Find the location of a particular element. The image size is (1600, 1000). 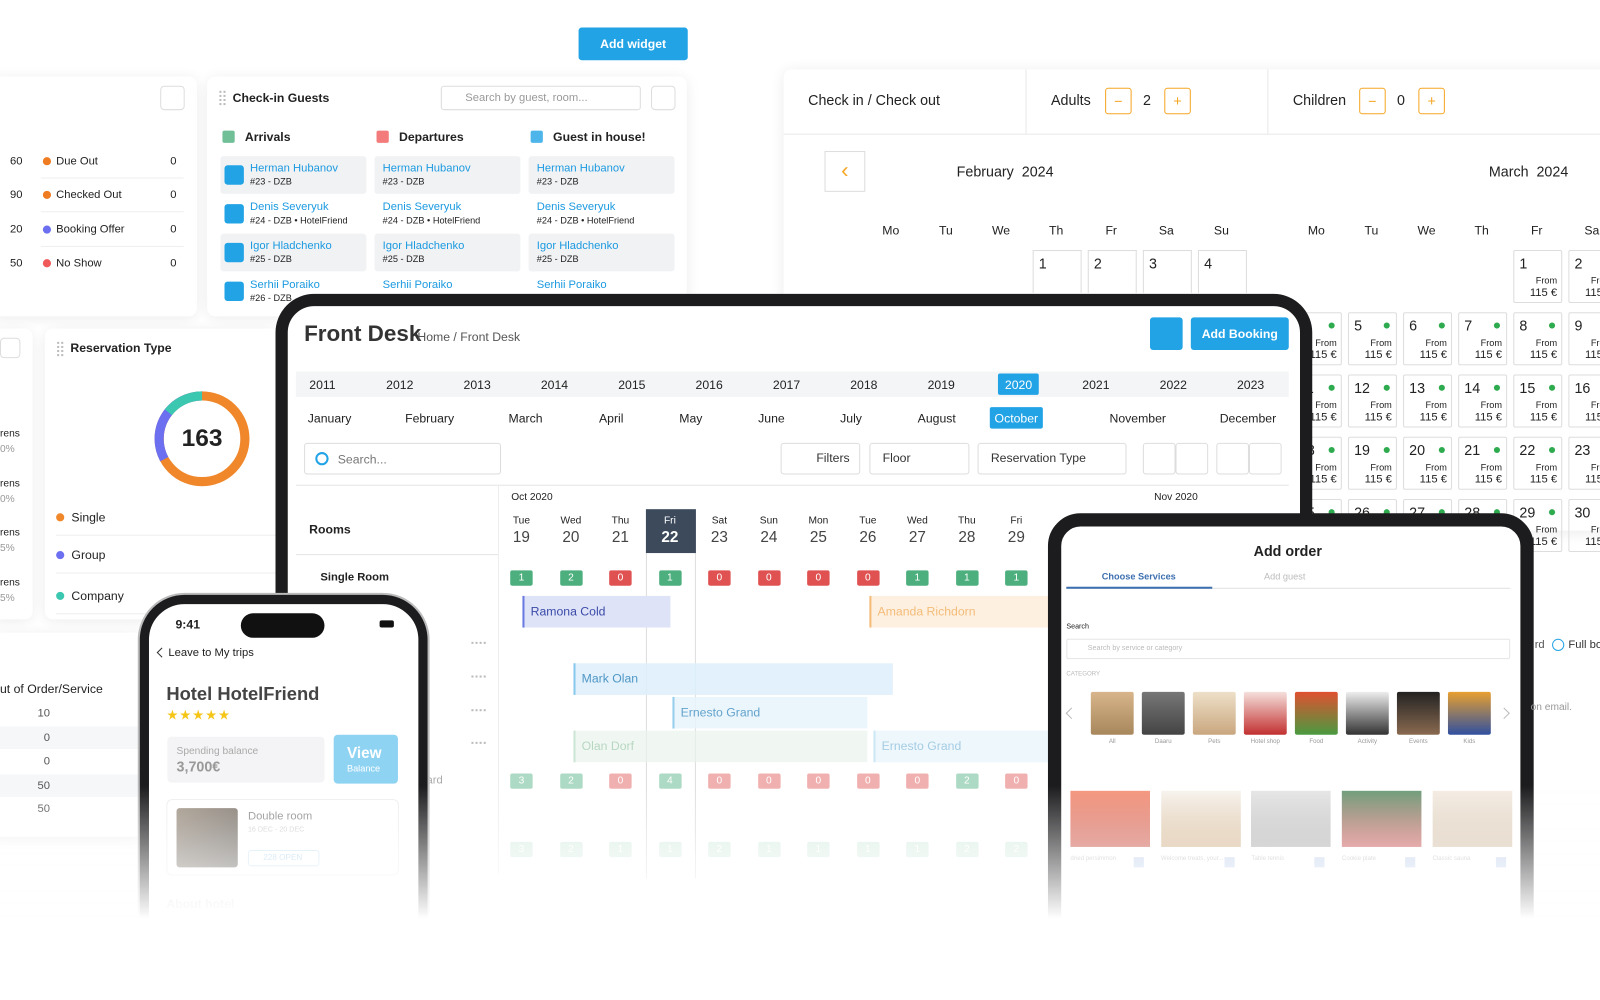

month-tab: November is located at coordinates (1137, 418).